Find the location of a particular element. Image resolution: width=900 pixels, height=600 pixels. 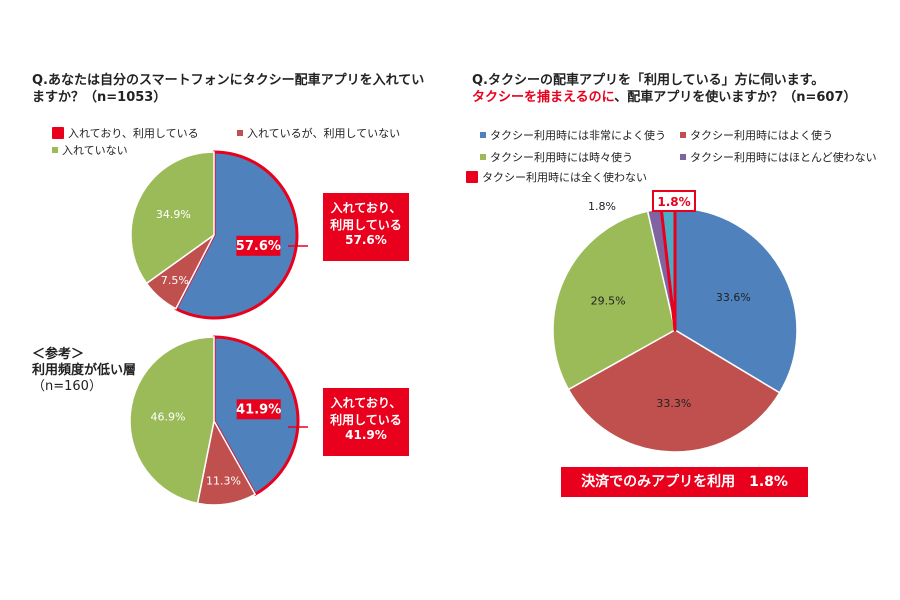

legend-label: タクシー利用時には時々使う is located at coordinates (561, 157).